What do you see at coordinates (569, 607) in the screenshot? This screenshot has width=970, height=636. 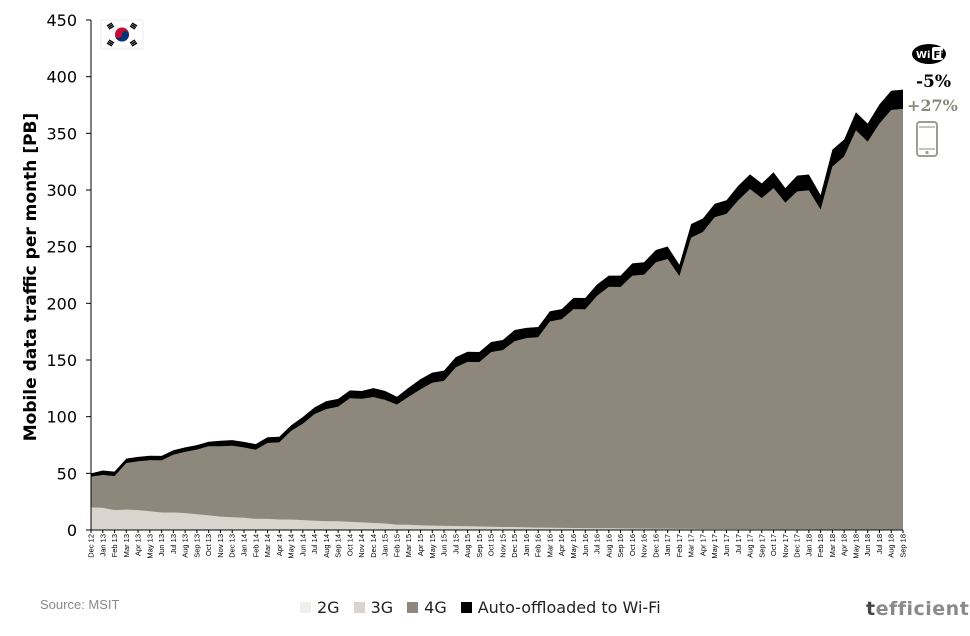 I see `legend-label-wifi: Auto-offloaded to Wi-Fi` at bounding box center [569, 607].